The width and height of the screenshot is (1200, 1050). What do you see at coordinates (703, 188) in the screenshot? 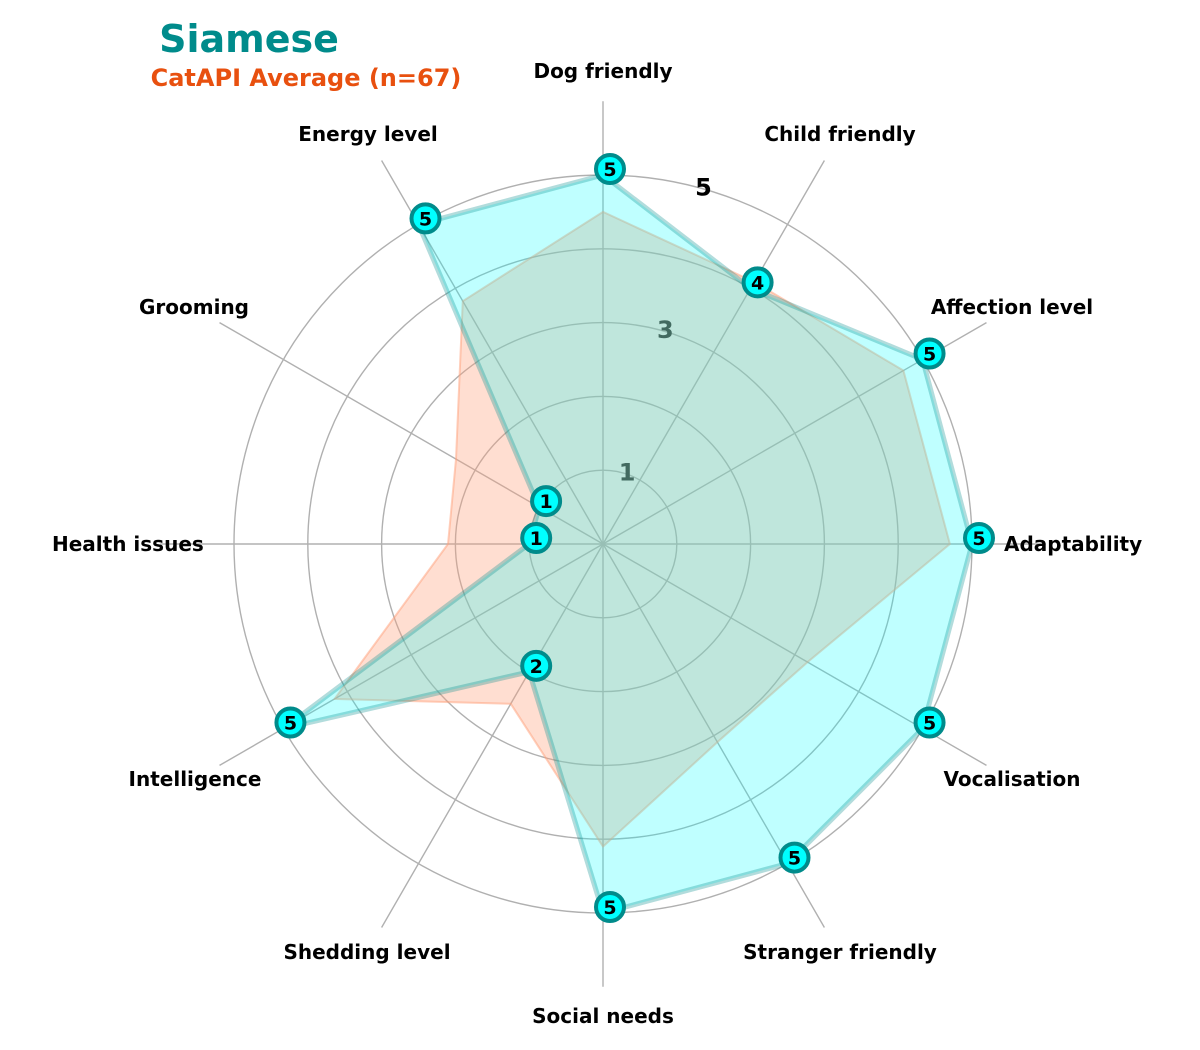
I see `ring-tick-label: 5` at bounding box center [703, 188].